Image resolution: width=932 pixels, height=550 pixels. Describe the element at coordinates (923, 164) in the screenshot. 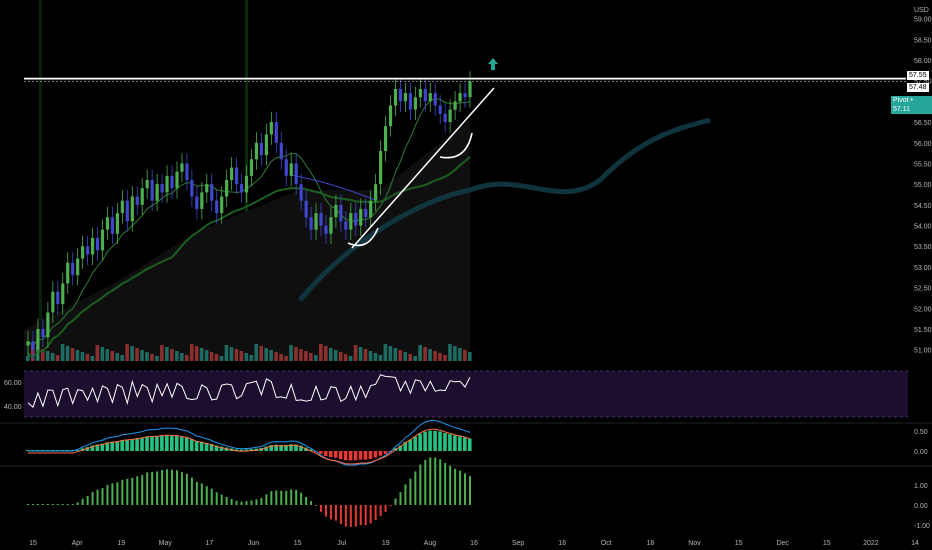

I see `price-tick-label: 55.50` at that location.